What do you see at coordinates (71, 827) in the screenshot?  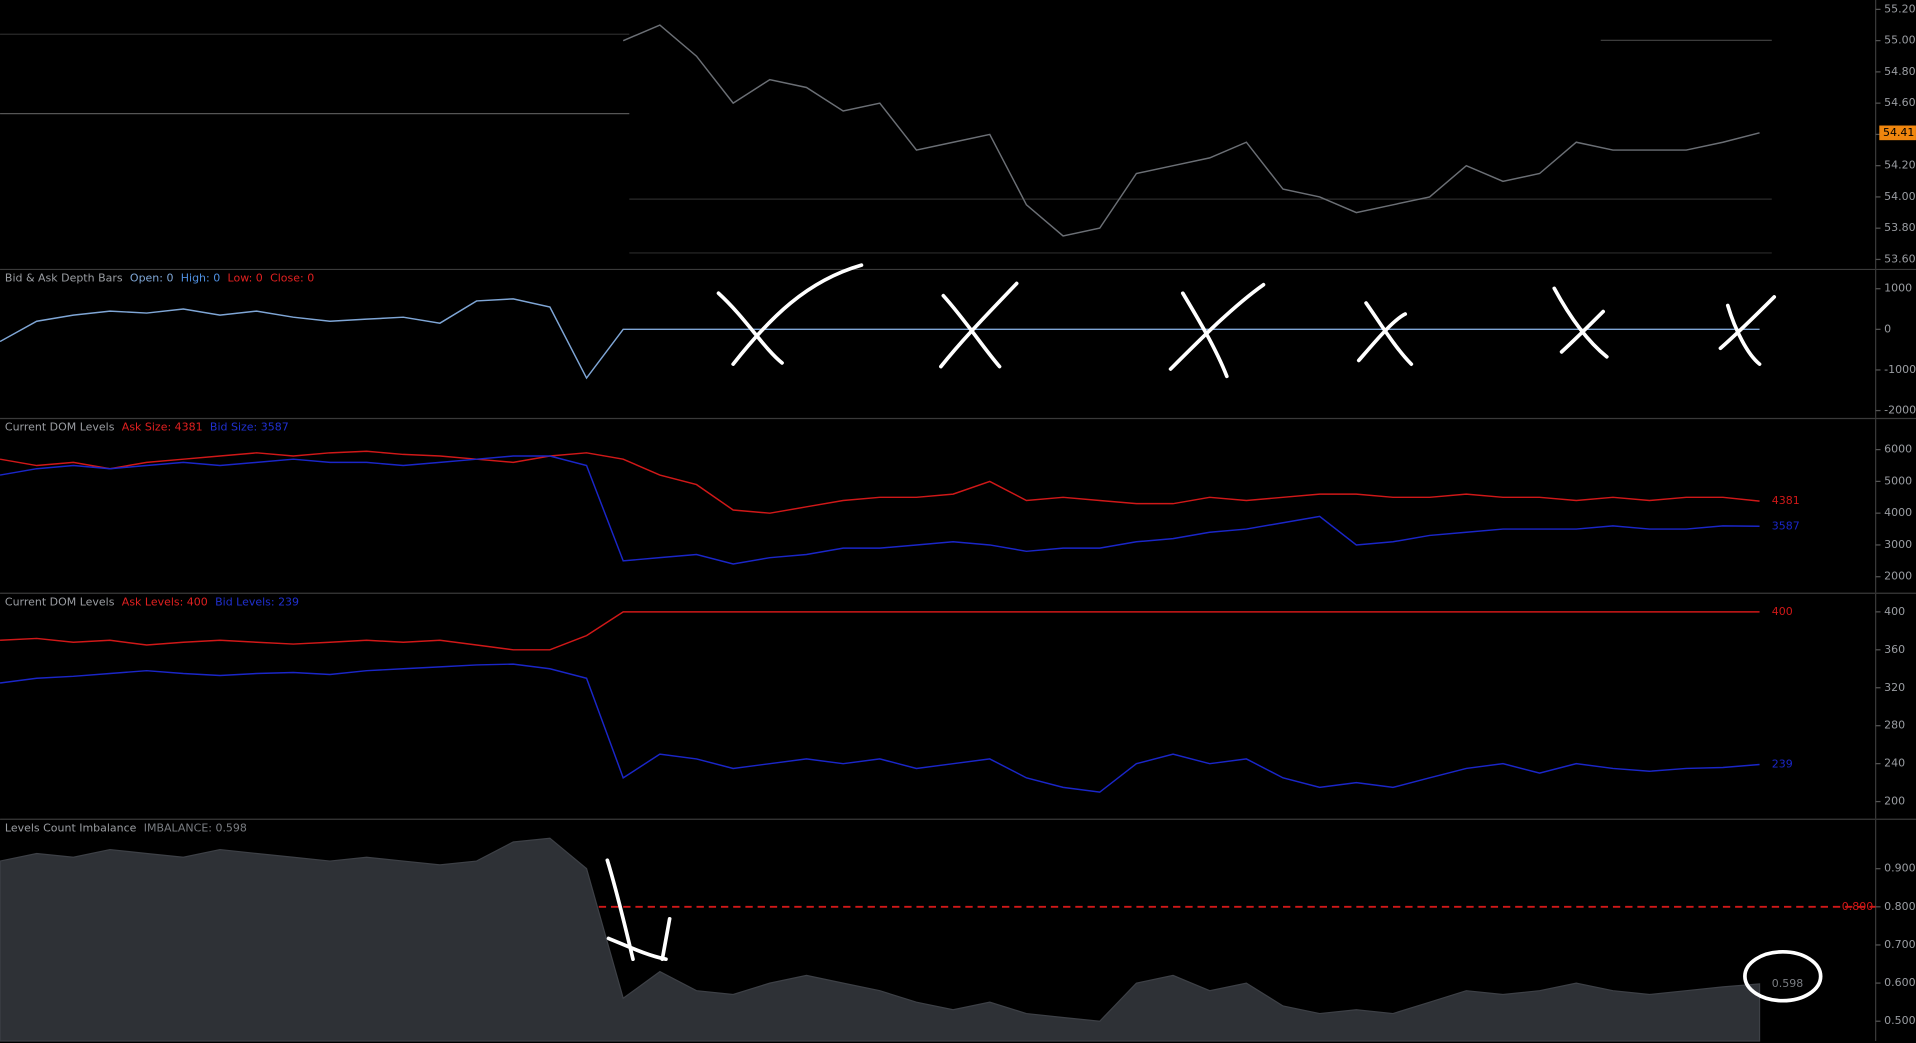 I see `pane-title: Levels Count Imbalance` at bounding box center [71, 827].